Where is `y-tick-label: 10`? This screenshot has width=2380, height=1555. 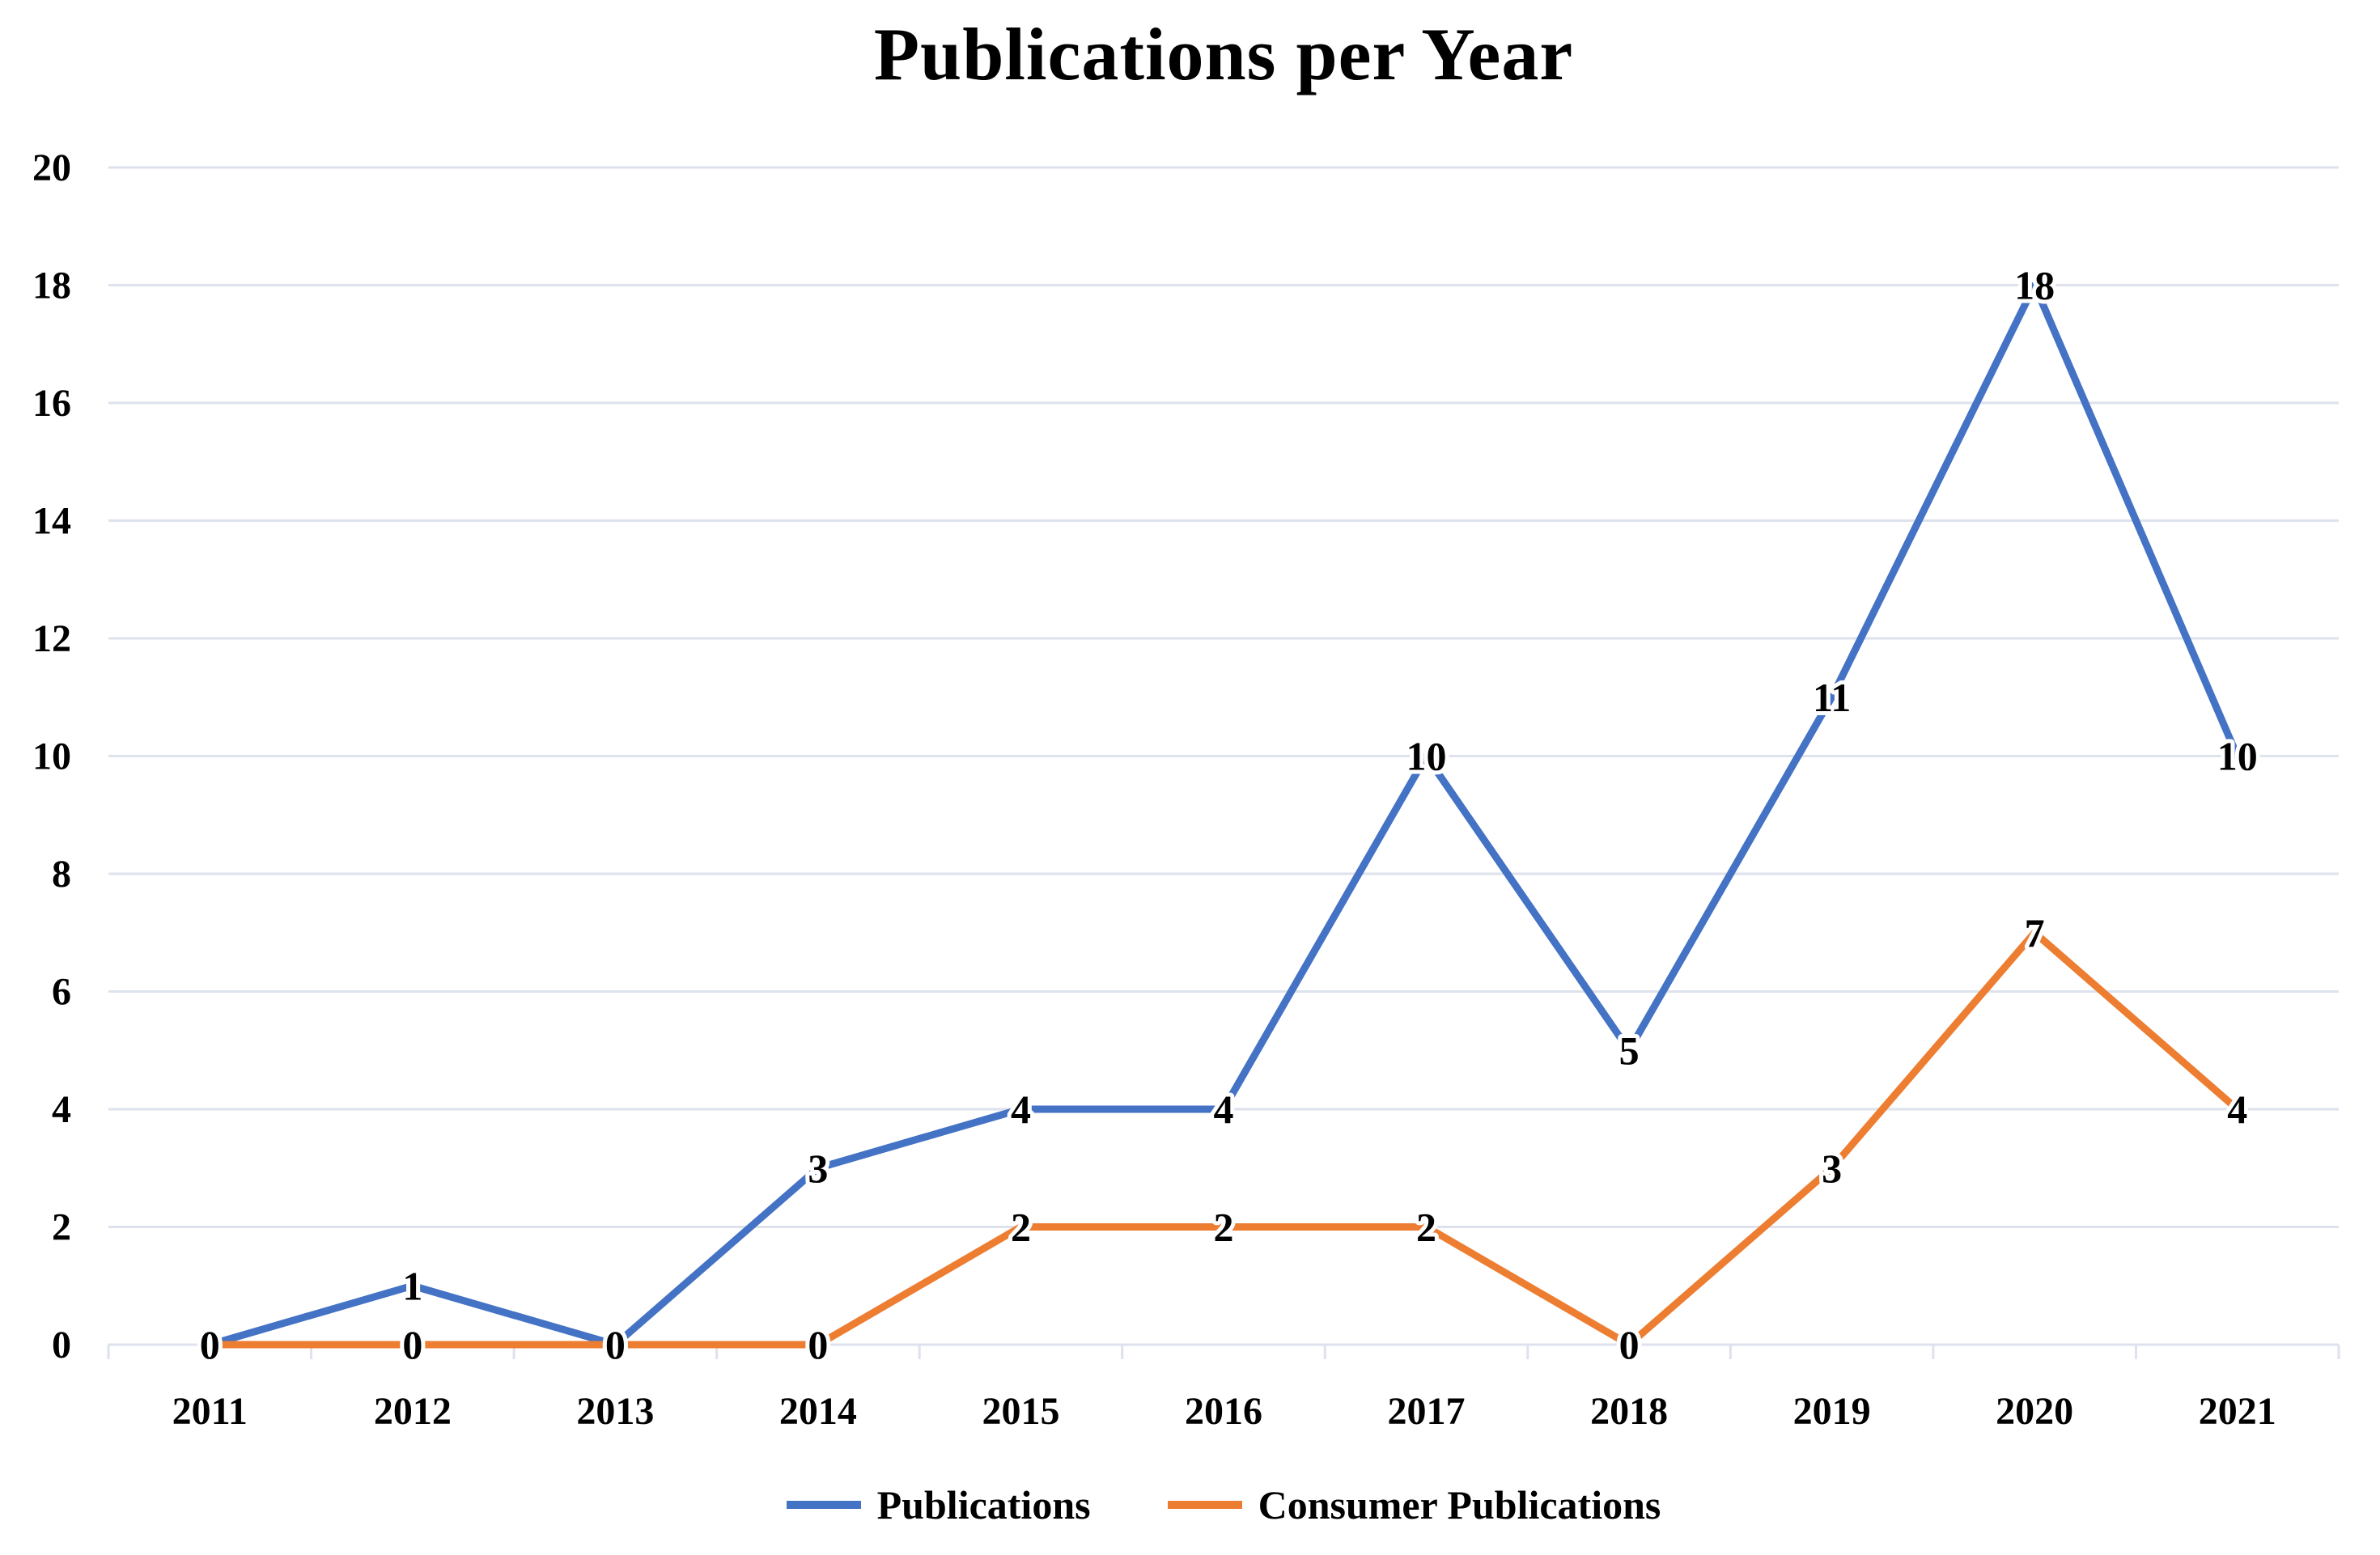 y-tick-label: 10 is located at coordinates (52, 756).